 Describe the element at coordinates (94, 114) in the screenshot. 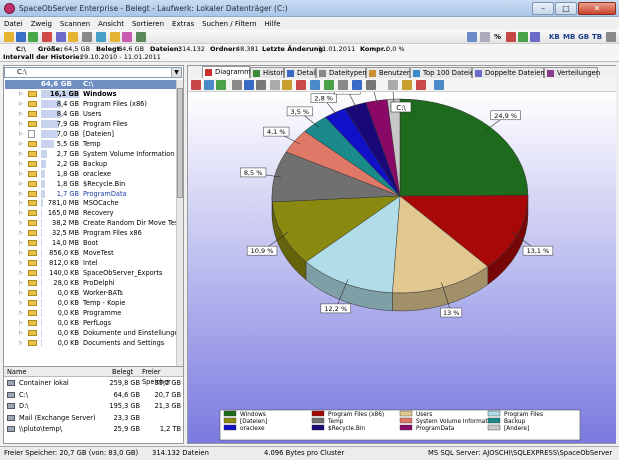

I see `tree-row: ▷ 8,4 GB Users` at that location.